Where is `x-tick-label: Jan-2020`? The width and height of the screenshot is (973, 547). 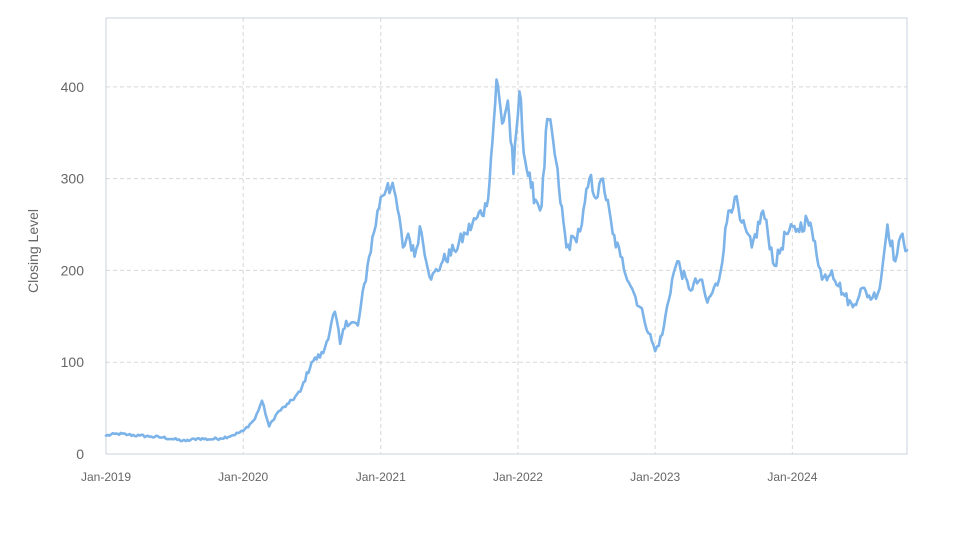
x-tick-label: Jan-2020 is located at coordinates (243, 477).